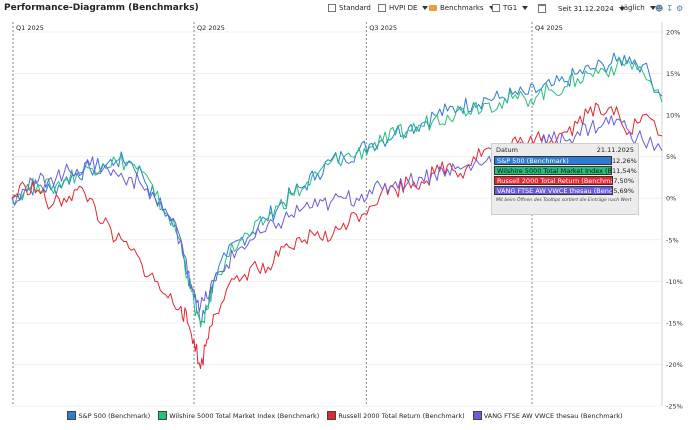  Describe the element at coordinates (674, 282) in the screenshot. I see `y-tick-label: -10%` at that location.